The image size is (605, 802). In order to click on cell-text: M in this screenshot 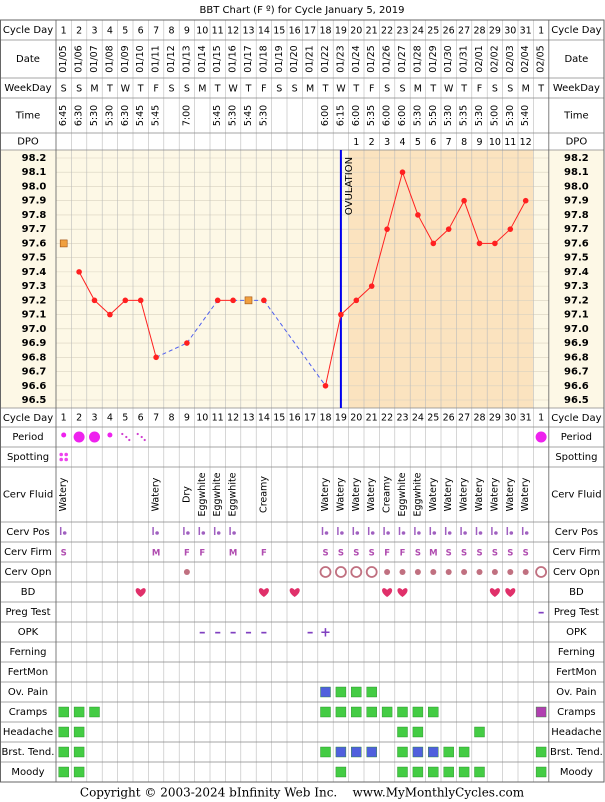, I will do `click(94, 89)`.